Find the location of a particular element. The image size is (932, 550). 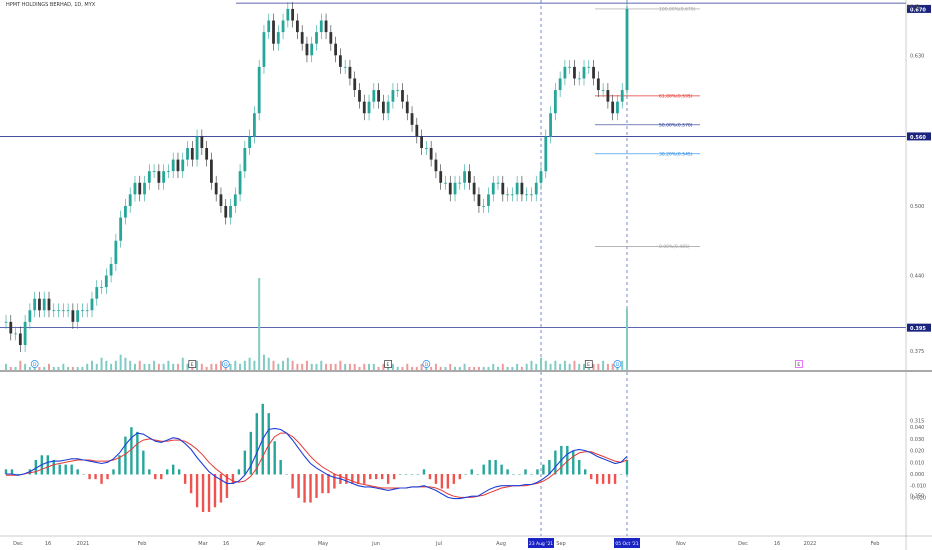

price-tick-label: 0.500 is located at coordinates (917, 207).